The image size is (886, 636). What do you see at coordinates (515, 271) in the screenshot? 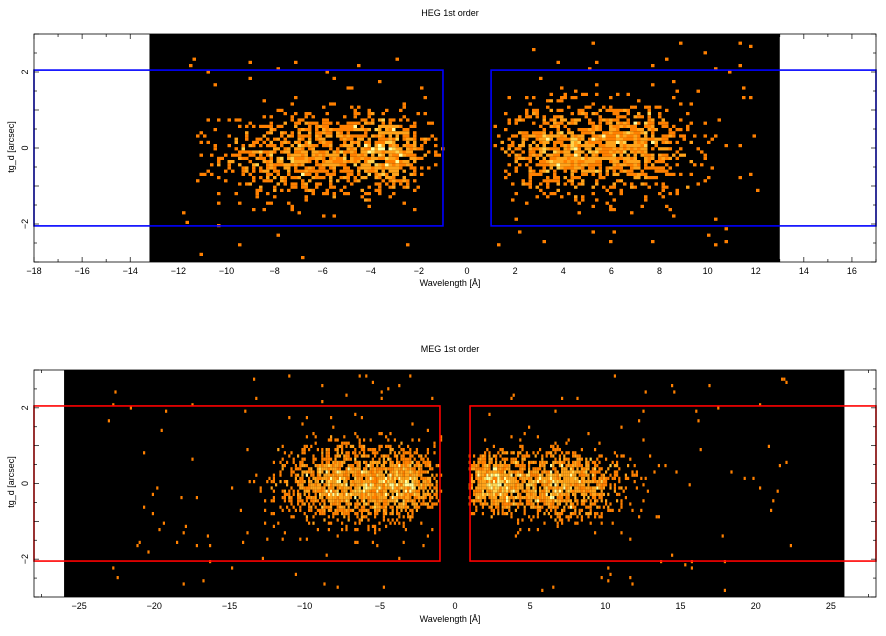
I see `x-tick-label: 2` at bounding box center [515, 271].